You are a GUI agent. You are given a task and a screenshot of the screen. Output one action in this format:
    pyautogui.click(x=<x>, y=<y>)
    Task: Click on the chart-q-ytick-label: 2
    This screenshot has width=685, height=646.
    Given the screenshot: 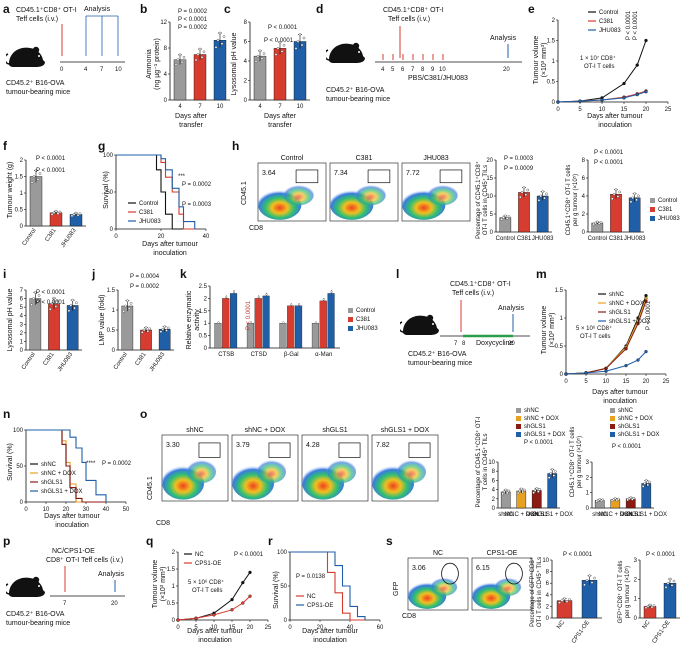 What is the action you would take?
    pyautogui.click(x=174, y=553)
    